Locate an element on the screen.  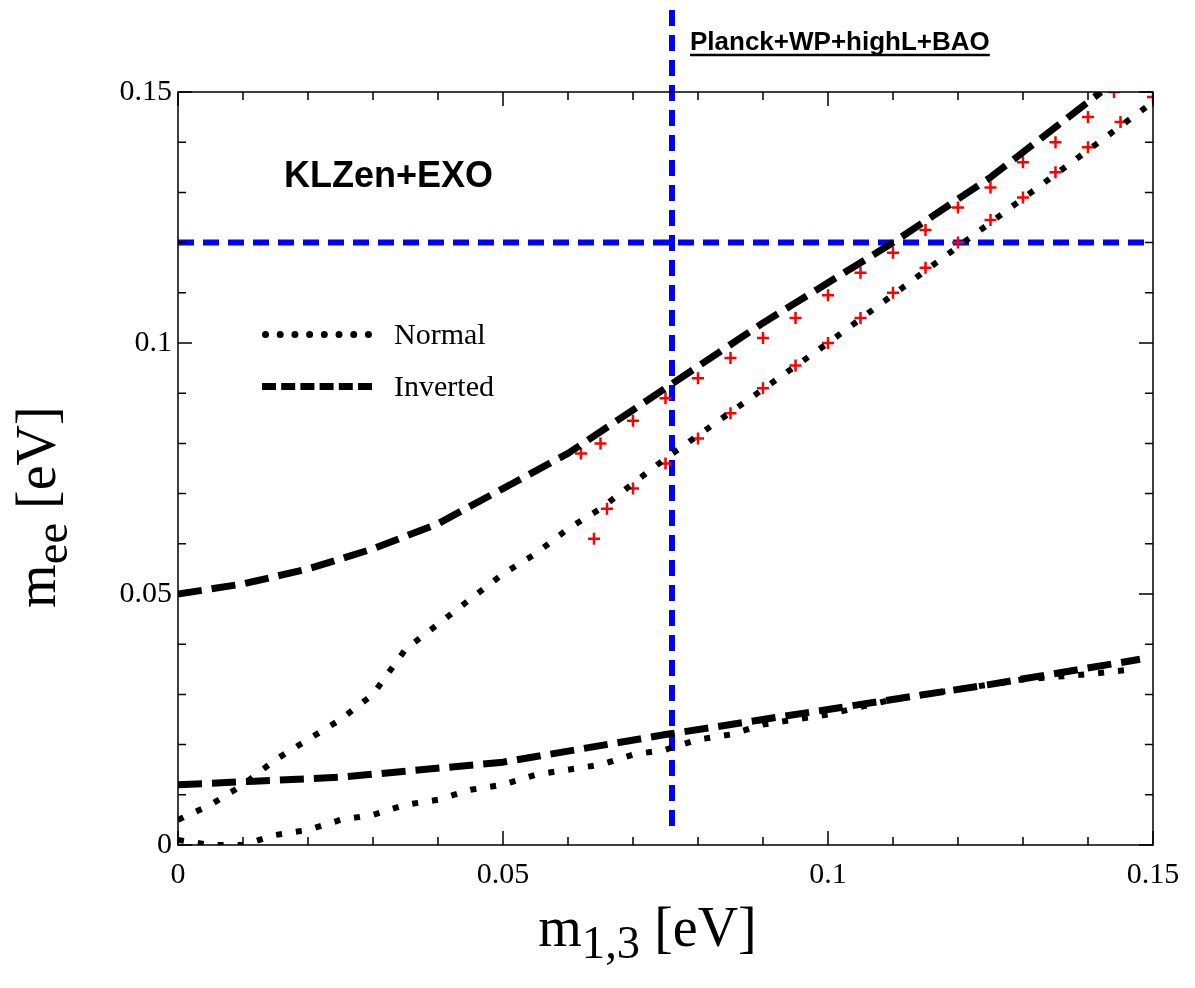
y-tick-label: 0.05 is located at coordinates (145, 591).